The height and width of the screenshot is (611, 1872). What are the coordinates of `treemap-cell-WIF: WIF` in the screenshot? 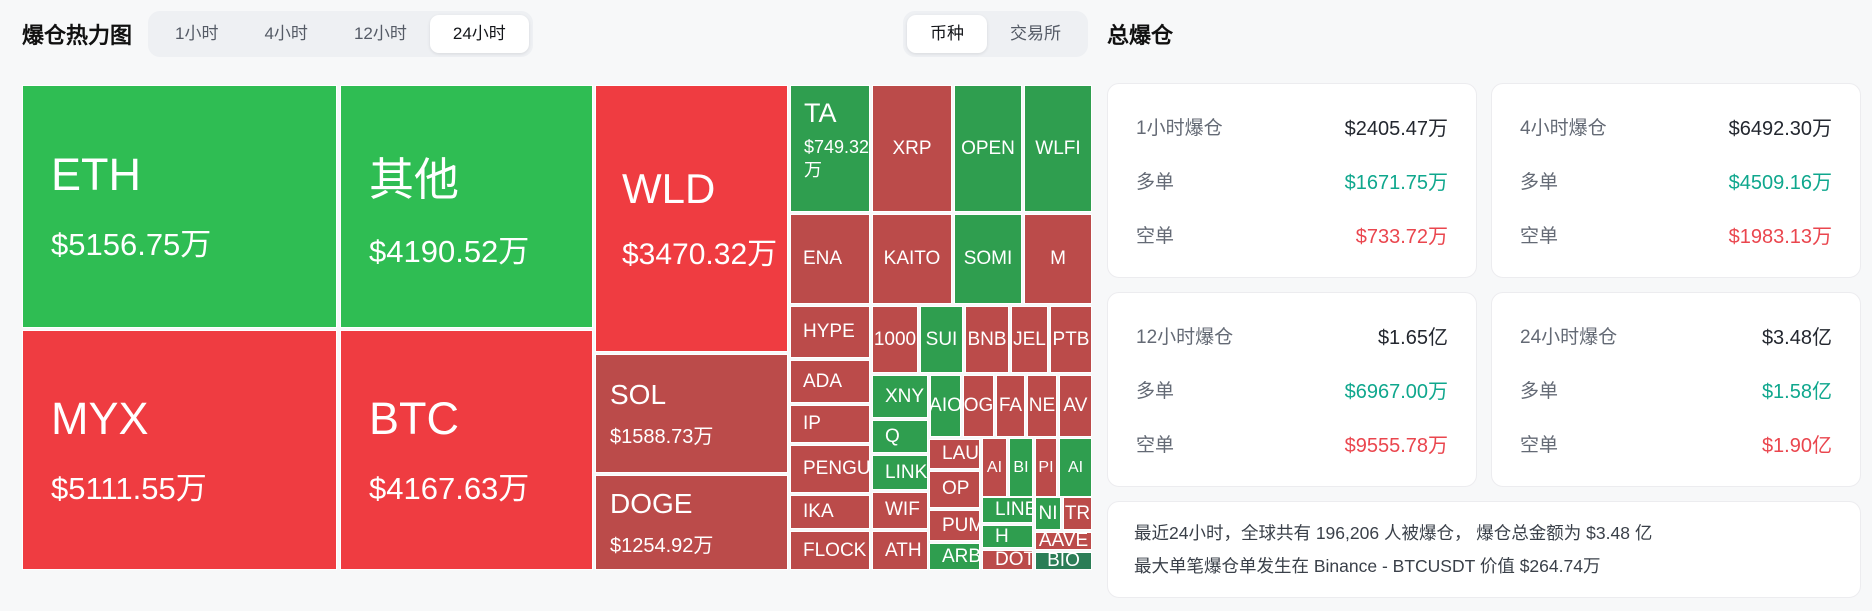 It's located at (900, 510).